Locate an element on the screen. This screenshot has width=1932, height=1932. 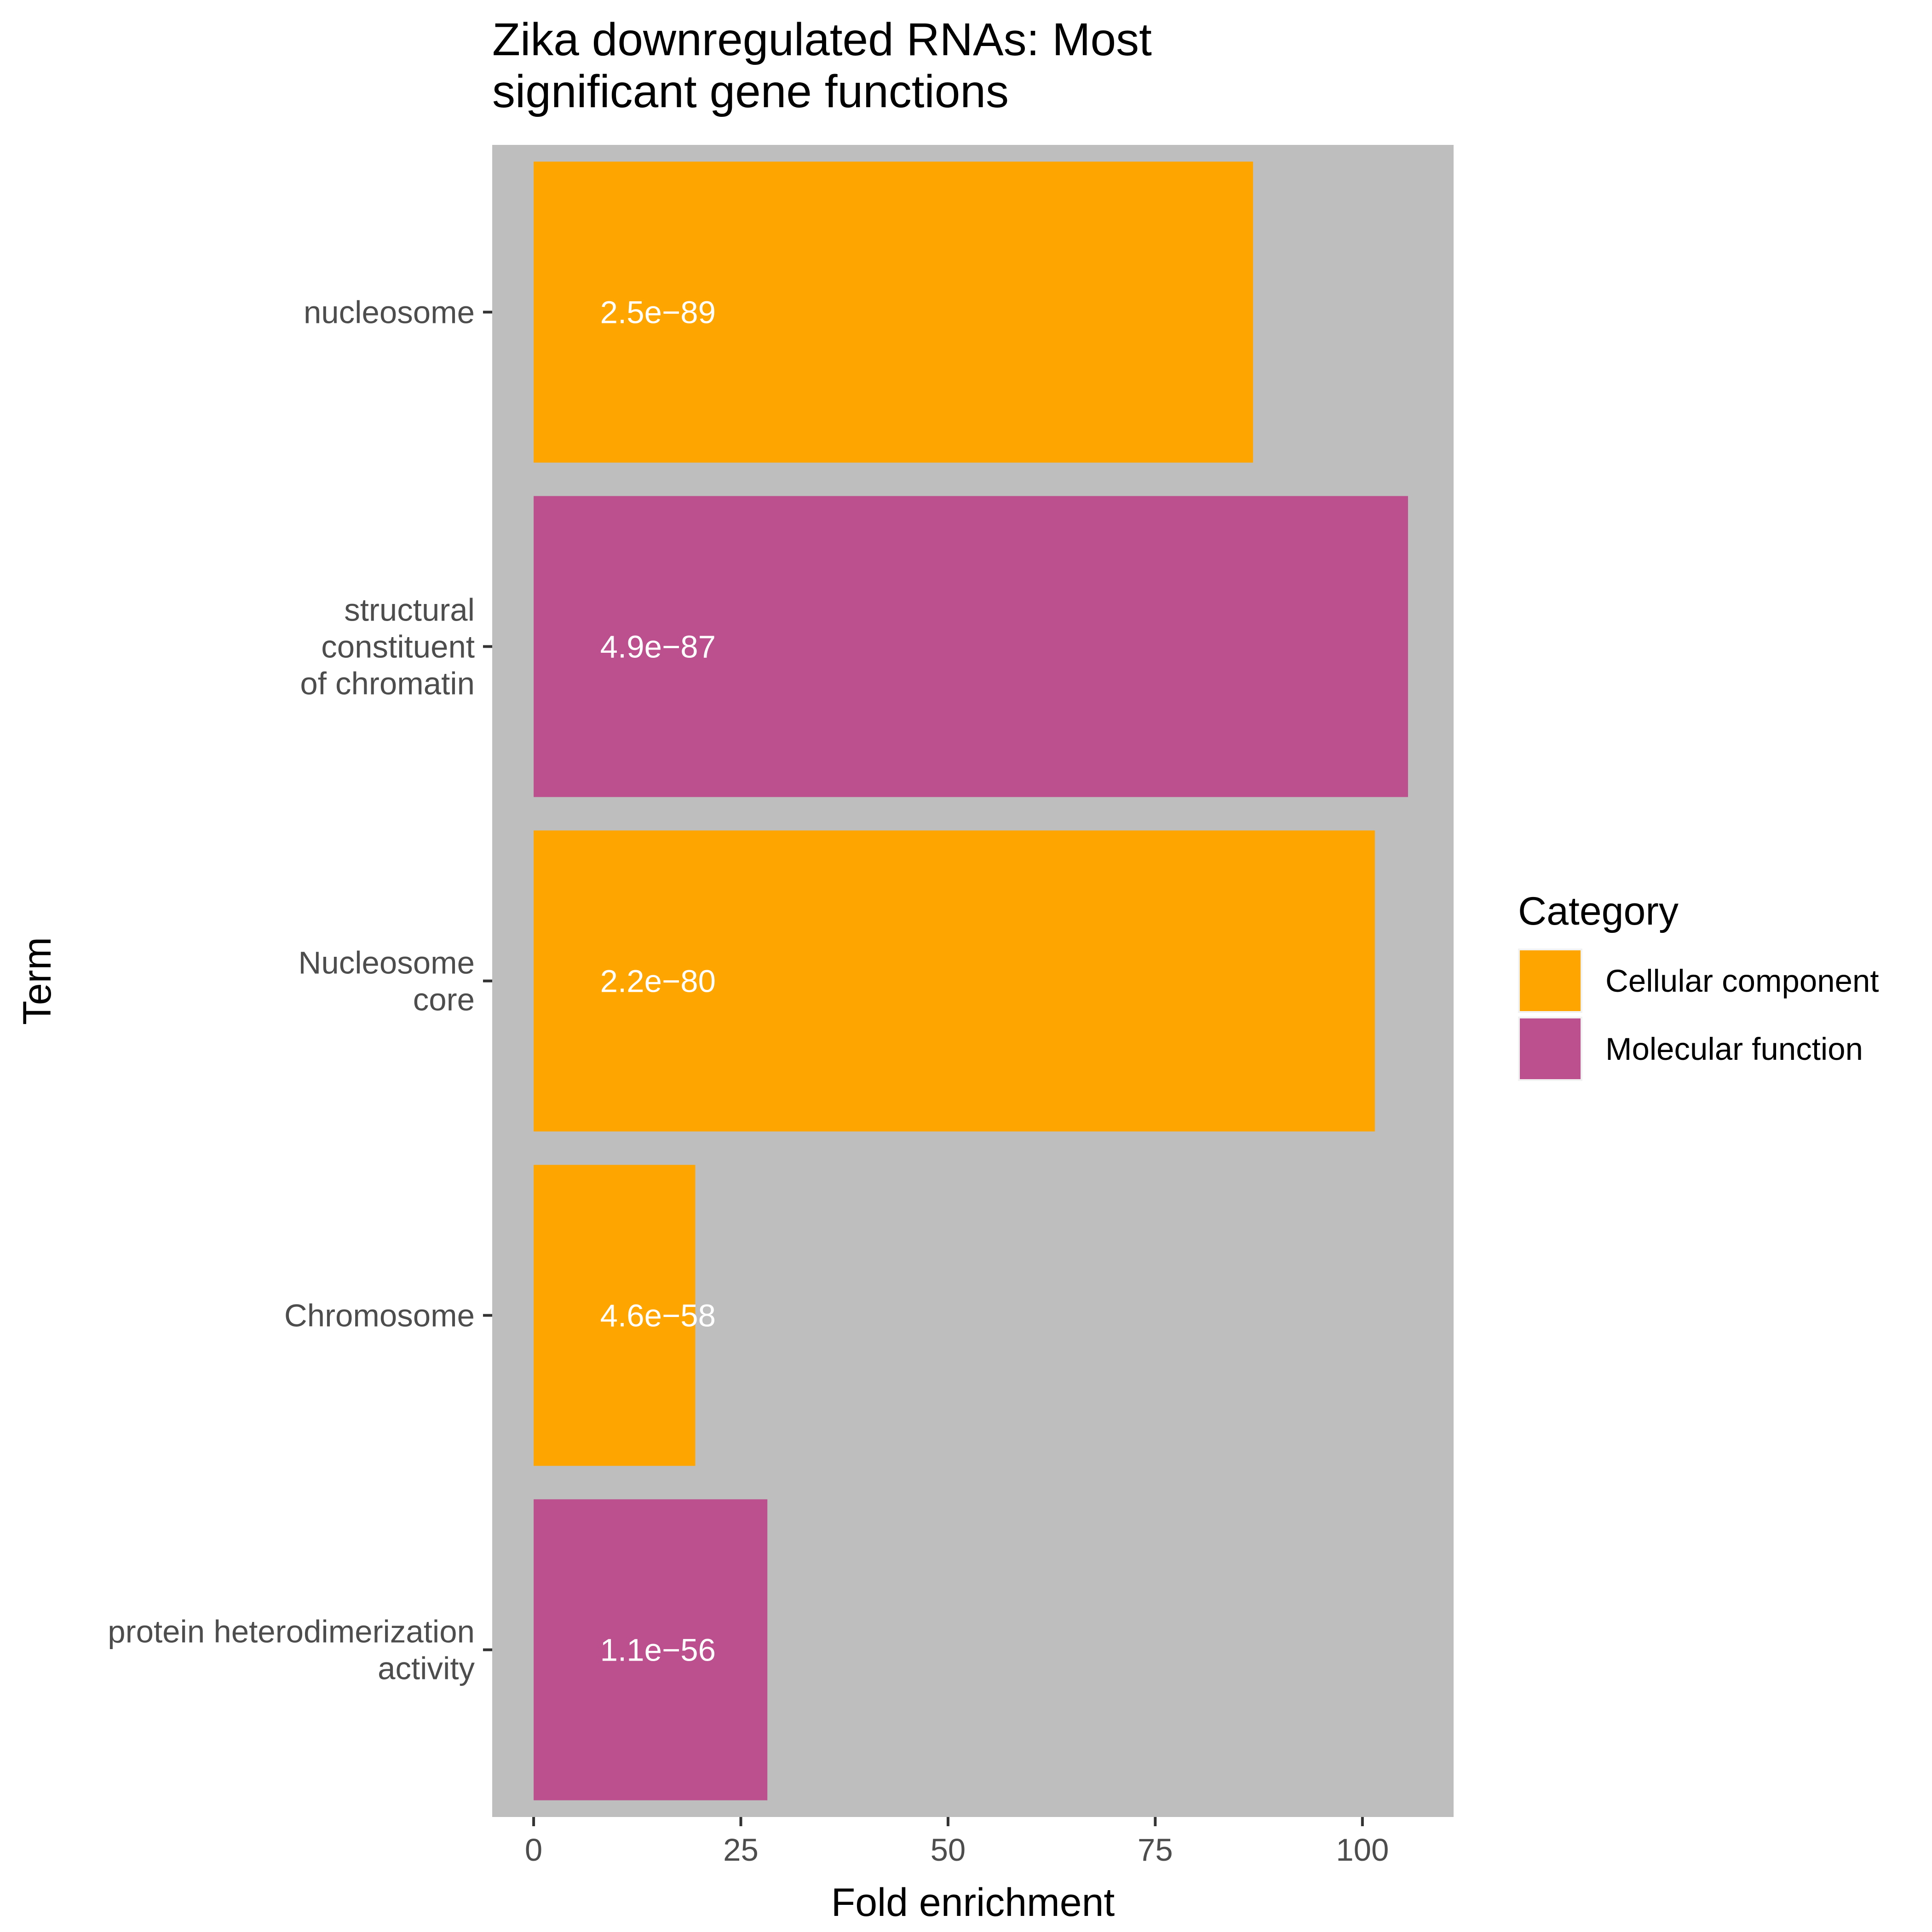
y-tick-label: Chromosome is located at coordinates (379, 1316).